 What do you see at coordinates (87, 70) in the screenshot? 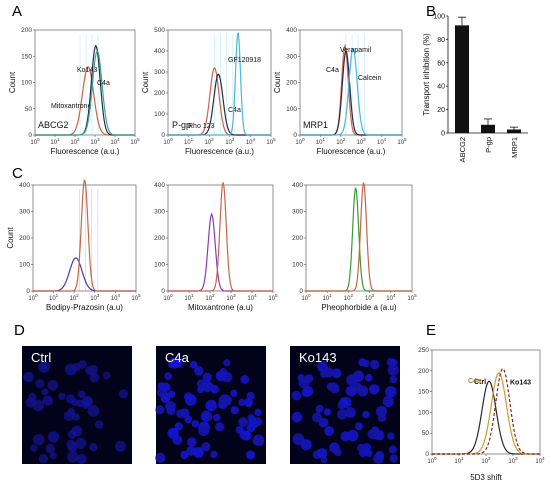
I see `series-label: Ko143` at bounding box center [87, 70].